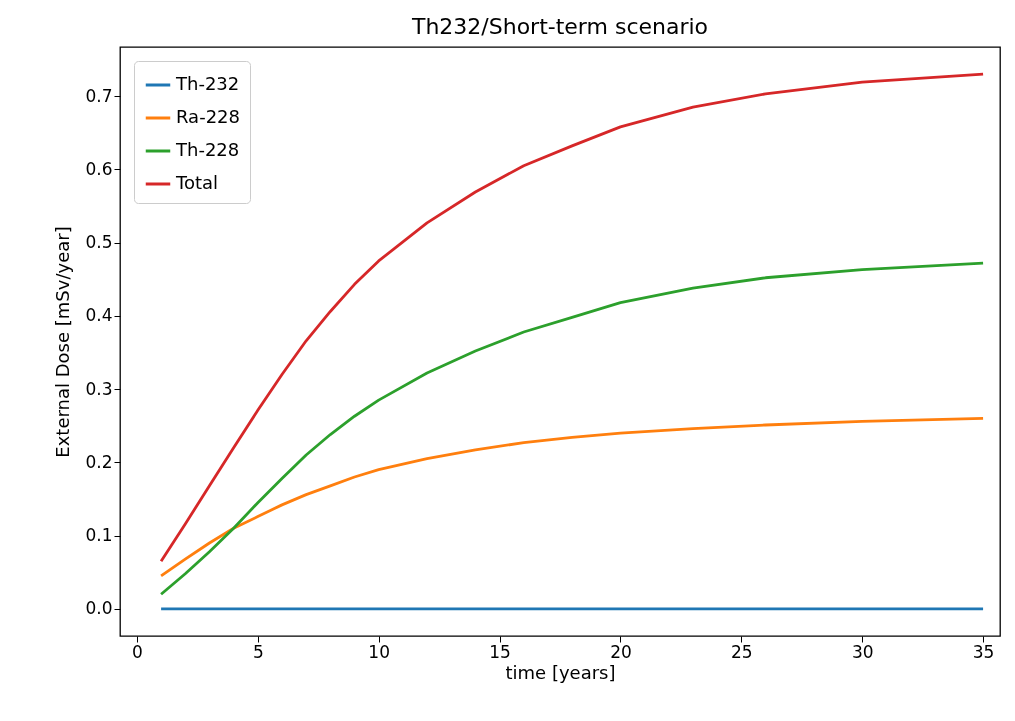  I want to click on legend-label: Th-232, so click(207, 83).